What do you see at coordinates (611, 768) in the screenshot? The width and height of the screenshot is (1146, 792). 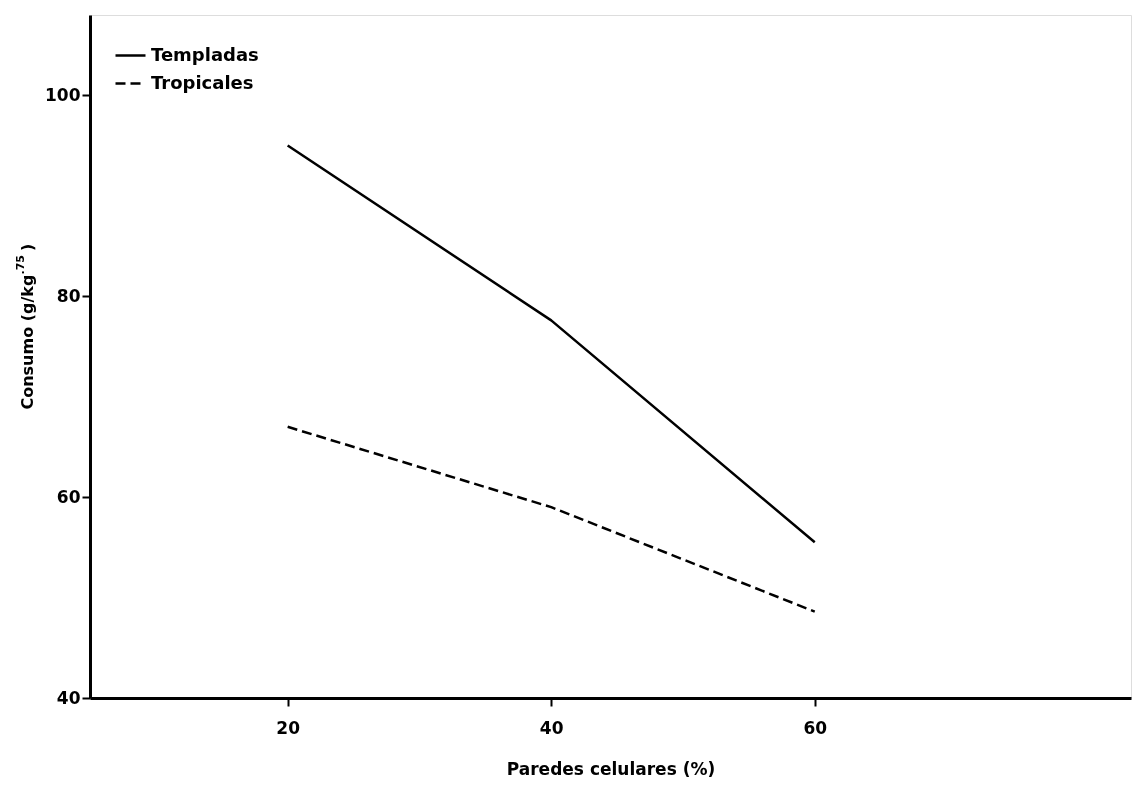 I see `x-axis-title: Paredes celulares (%)` at bounding box center [611, 768].